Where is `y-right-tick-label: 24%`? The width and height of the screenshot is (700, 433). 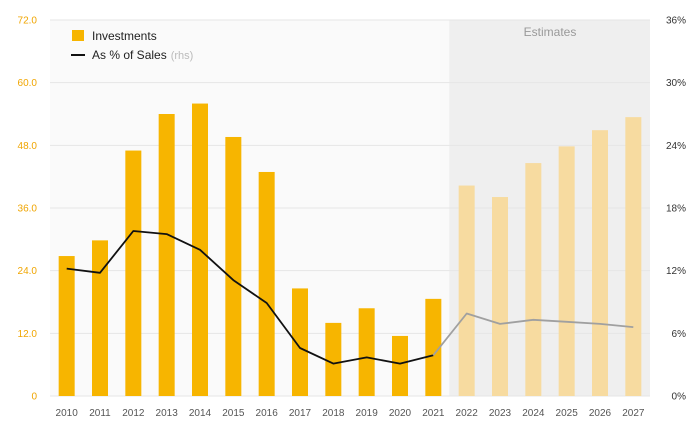 y-right-tick-label: 24% is located at coordinates (676, 146).